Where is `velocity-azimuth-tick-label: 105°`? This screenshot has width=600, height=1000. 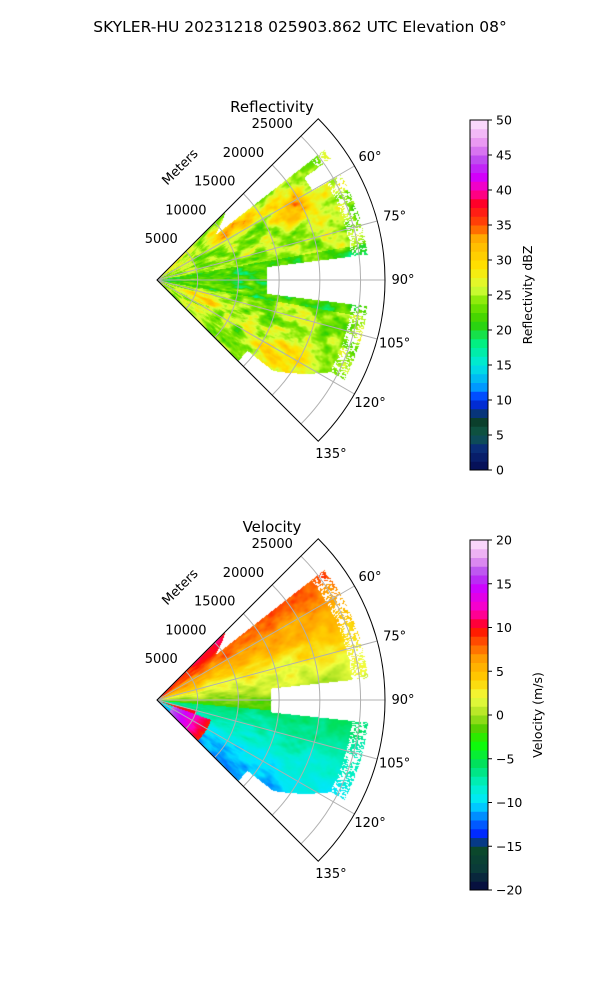
velocity-azimuth-tick-label: 105° is located at coordinates (394, 764).